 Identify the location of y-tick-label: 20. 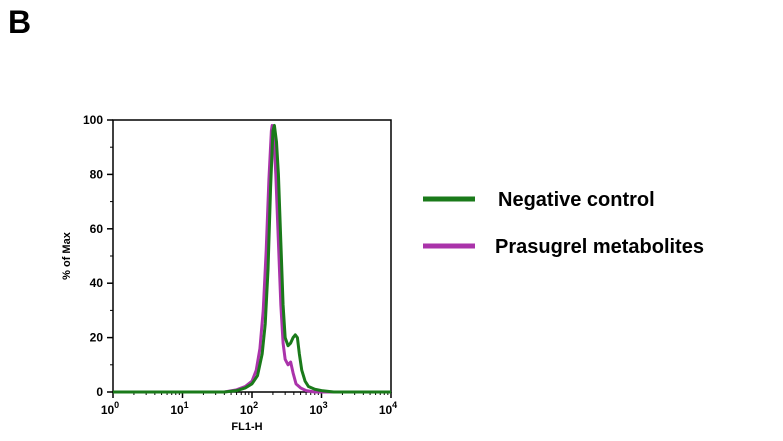
(97, 338).